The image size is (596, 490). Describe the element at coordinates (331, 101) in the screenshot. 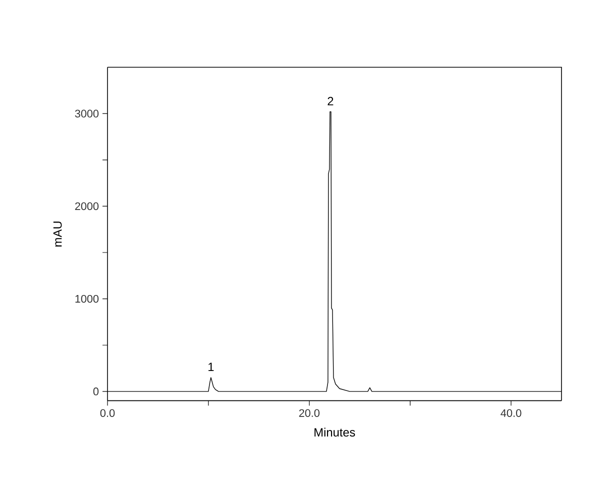

I see `annotation: 2` at that location.